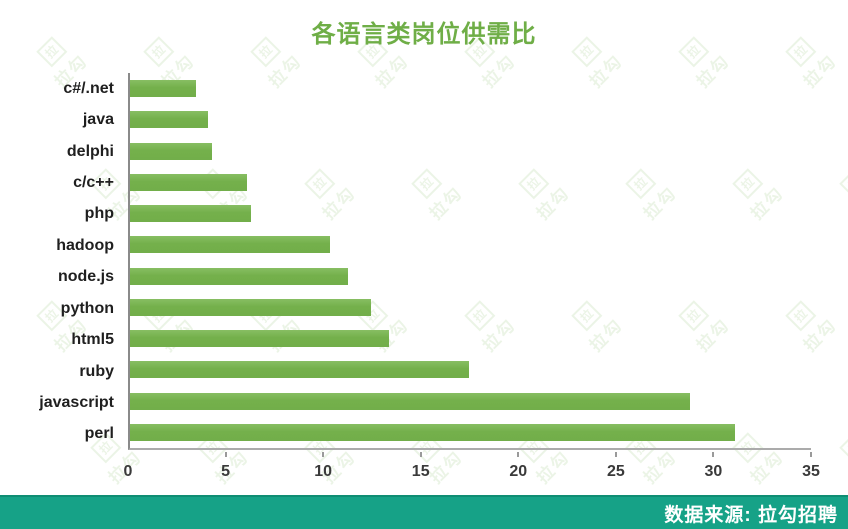 This screenshot has width=848, height=529. Describe the element at coordinates (76, 402) in the screenshot. I see `category-label: javascript` at that location.